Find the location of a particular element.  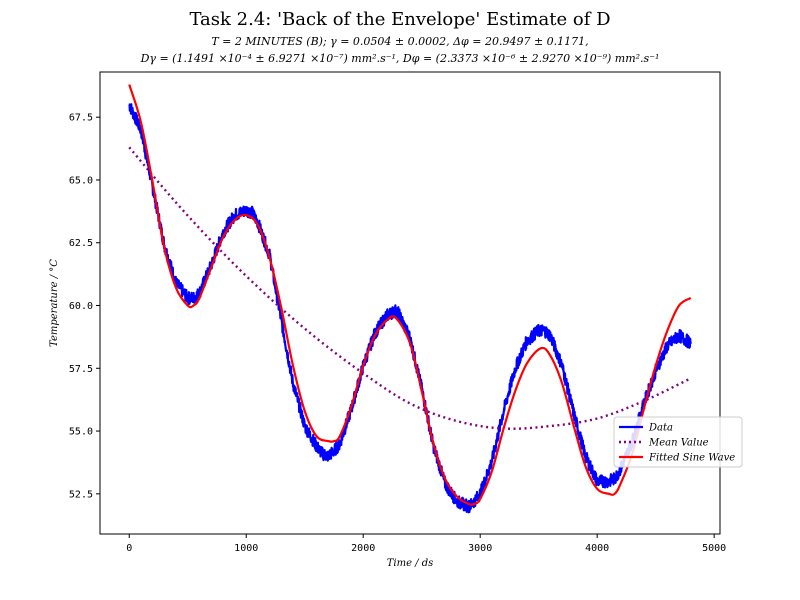

y-tick-label: 62.5 is located at coordinates (81, 243).